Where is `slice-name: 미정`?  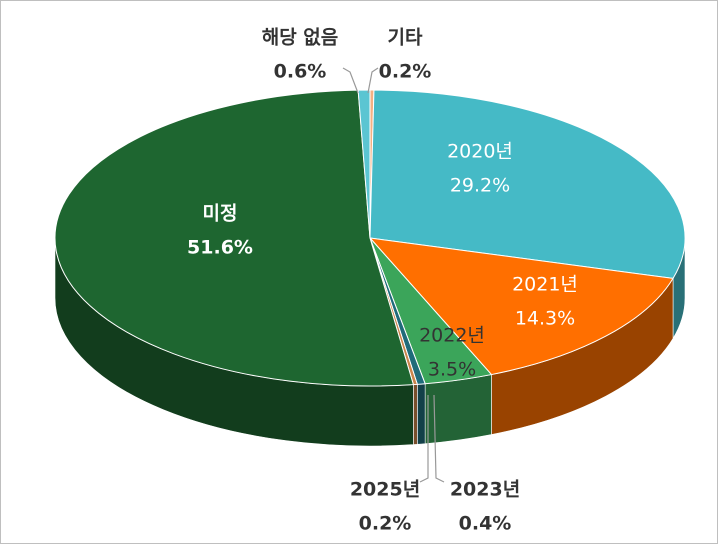
slice-name: 미정 is located at coordinates (220, 214).